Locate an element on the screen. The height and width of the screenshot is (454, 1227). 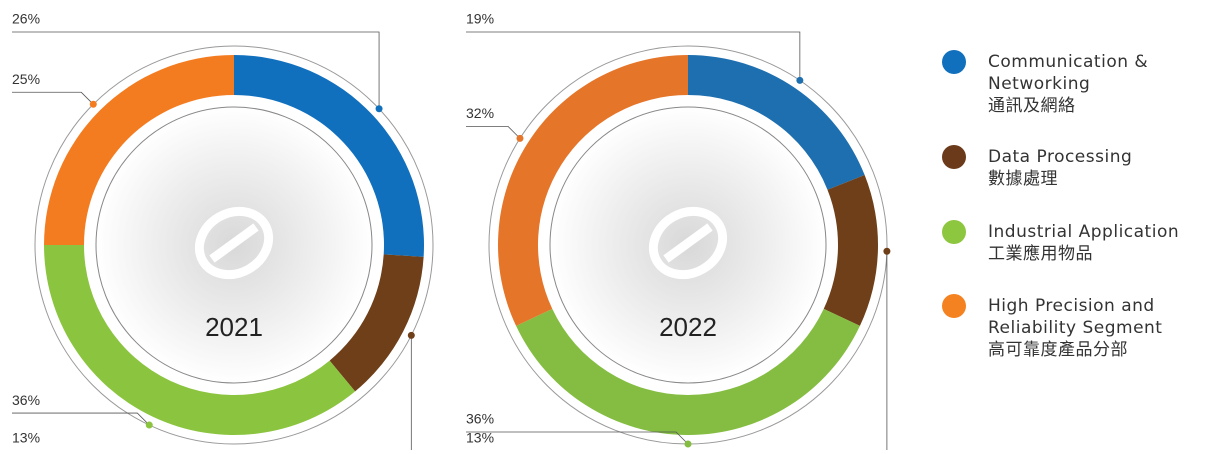
legend-text: 工業應用物品 is located at coordinates (1040, 253).